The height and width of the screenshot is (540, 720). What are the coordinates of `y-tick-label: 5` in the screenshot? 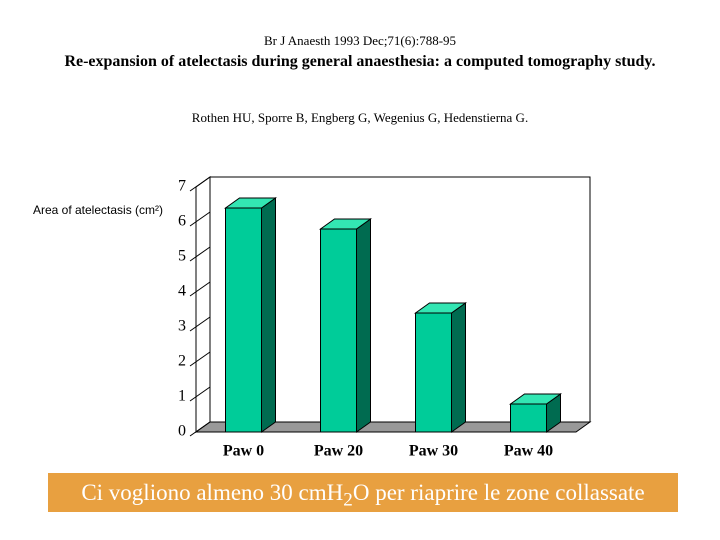 It's located at (182, 256).